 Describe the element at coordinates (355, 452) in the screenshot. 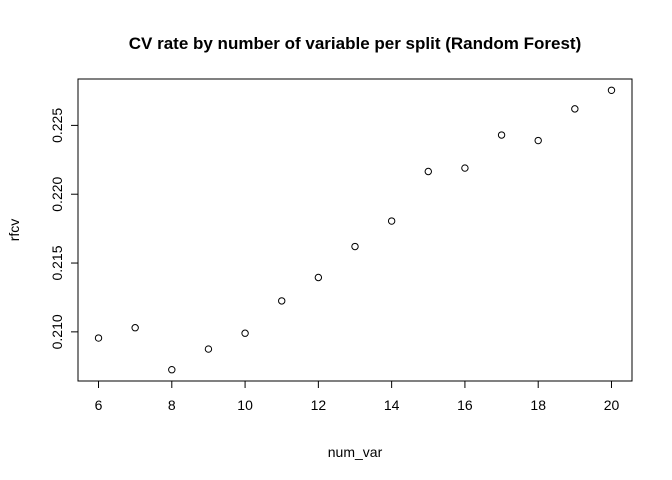

I see `x-axis-label: num_var` at that location.